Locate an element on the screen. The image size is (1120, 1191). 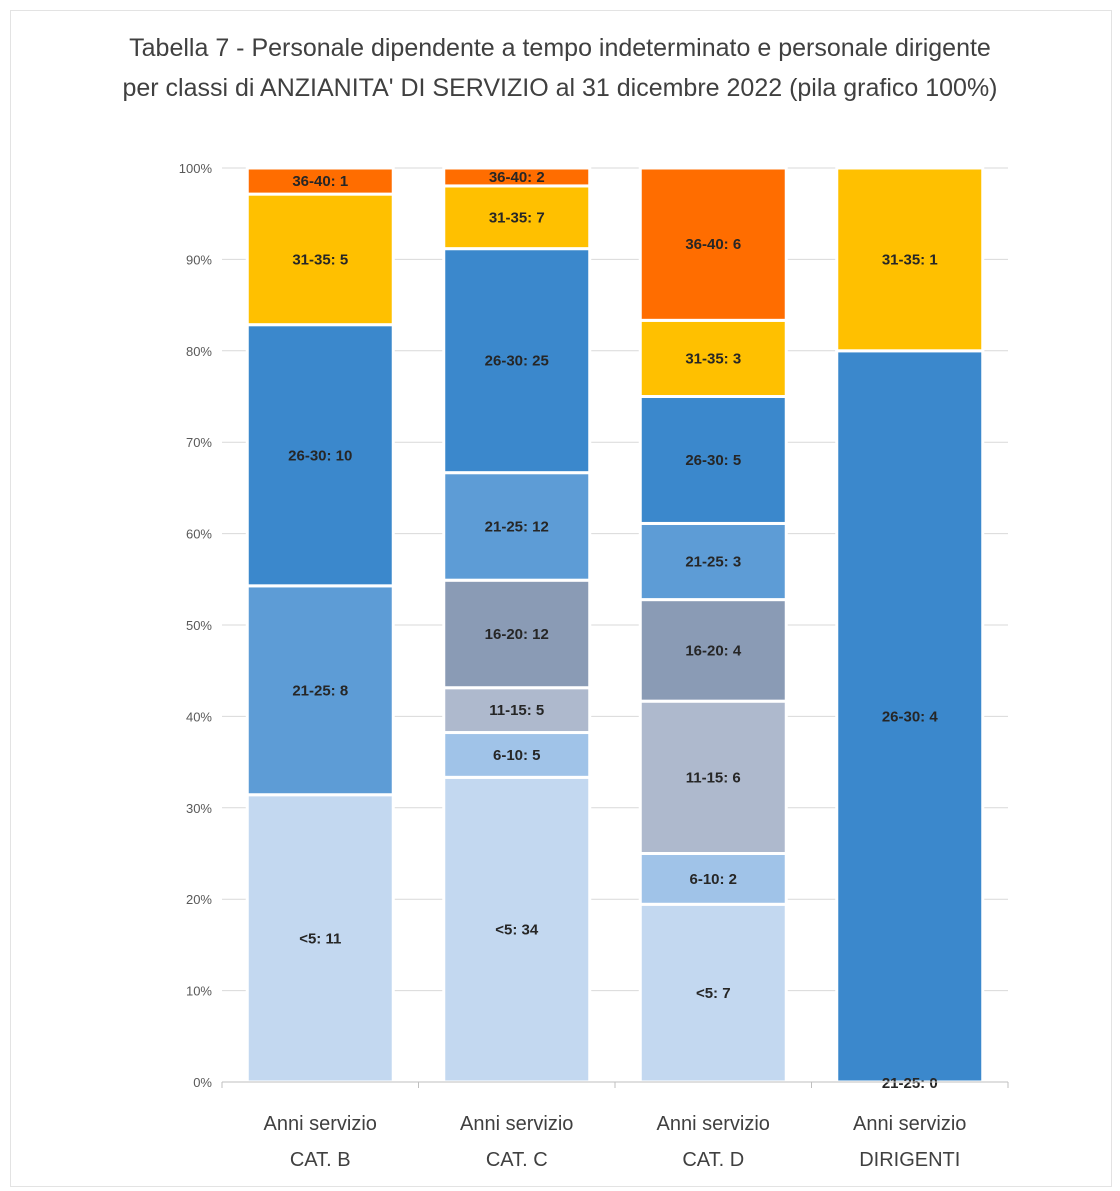
segment-data-label: 16-20: 12 is located at coordinates (517, 634).